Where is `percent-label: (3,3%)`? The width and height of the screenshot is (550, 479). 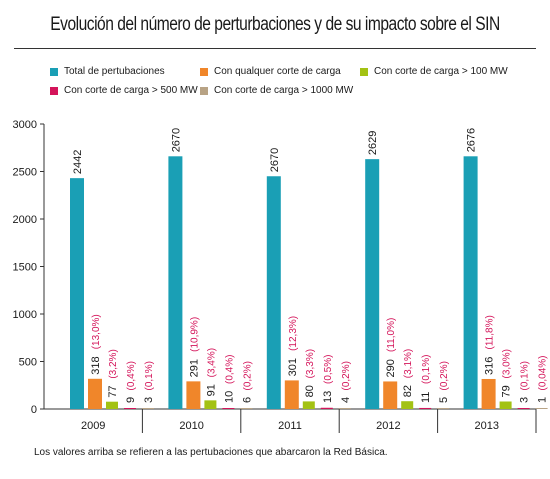 percent-label: (3,3%) is located at coordinates (310, 363).